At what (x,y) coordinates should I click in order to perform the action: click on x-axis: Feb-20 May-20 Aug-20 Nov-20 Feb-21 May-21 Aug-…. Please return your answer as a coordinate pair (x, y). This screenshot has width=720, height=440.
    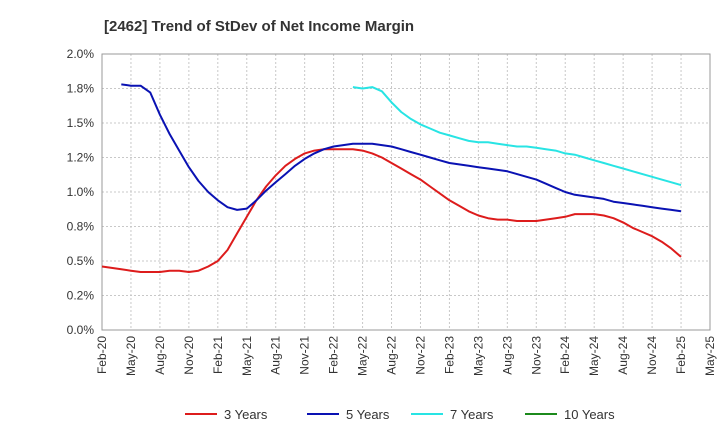
    Looking at the image, I should click on (406, 356).